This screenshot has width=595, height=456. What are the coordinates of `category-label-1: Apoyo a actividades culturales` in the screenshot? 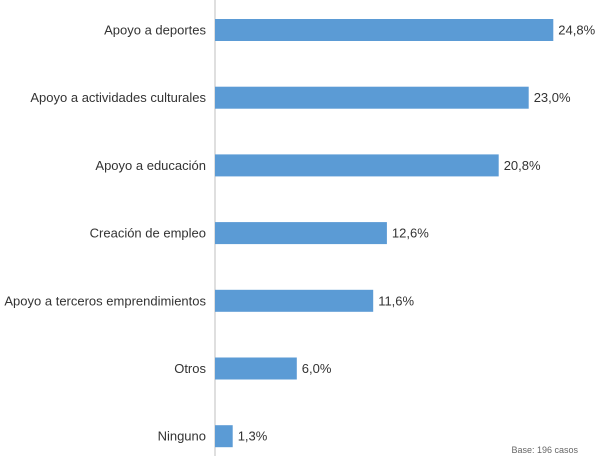 It's located at (118, 97).